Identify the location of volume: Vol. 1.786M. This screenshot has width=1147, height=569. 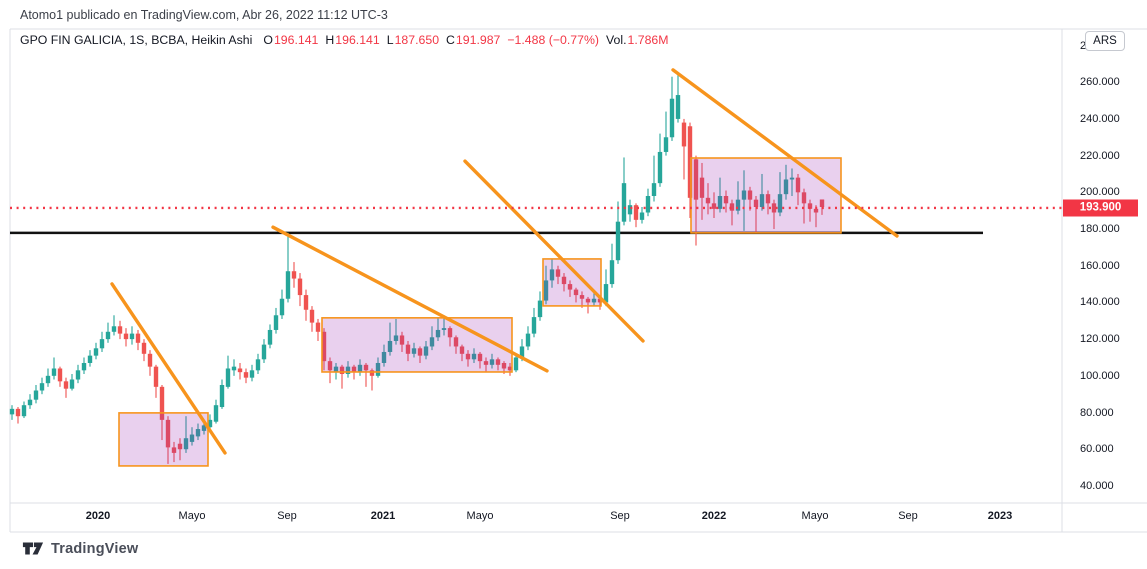
(637, 40).